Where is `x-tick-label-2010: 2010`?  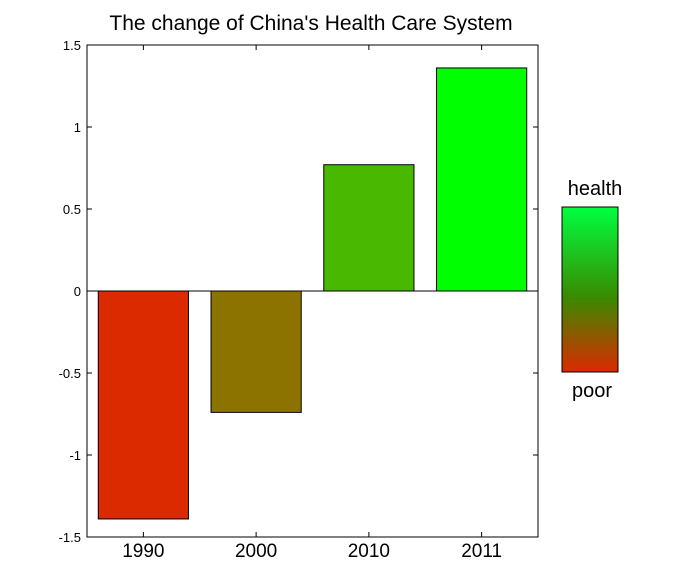 x-tick-label-2010: 2010 is located at coordinates (369, 551).